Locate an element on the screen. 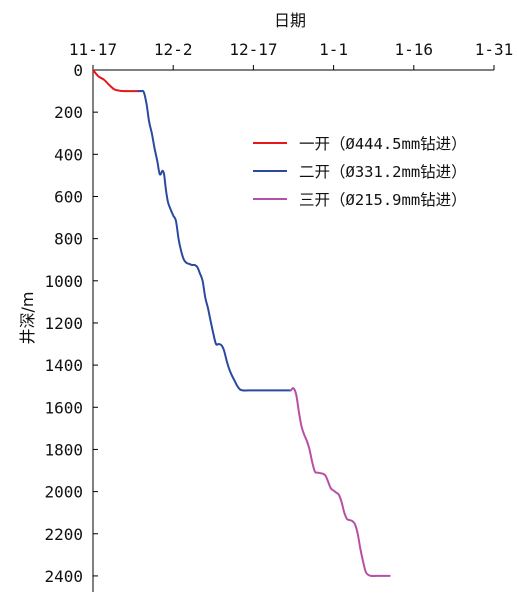 This screenshot has width=517, height=593. x-tick-label: 12-17 is located at coordinates (253, 49).